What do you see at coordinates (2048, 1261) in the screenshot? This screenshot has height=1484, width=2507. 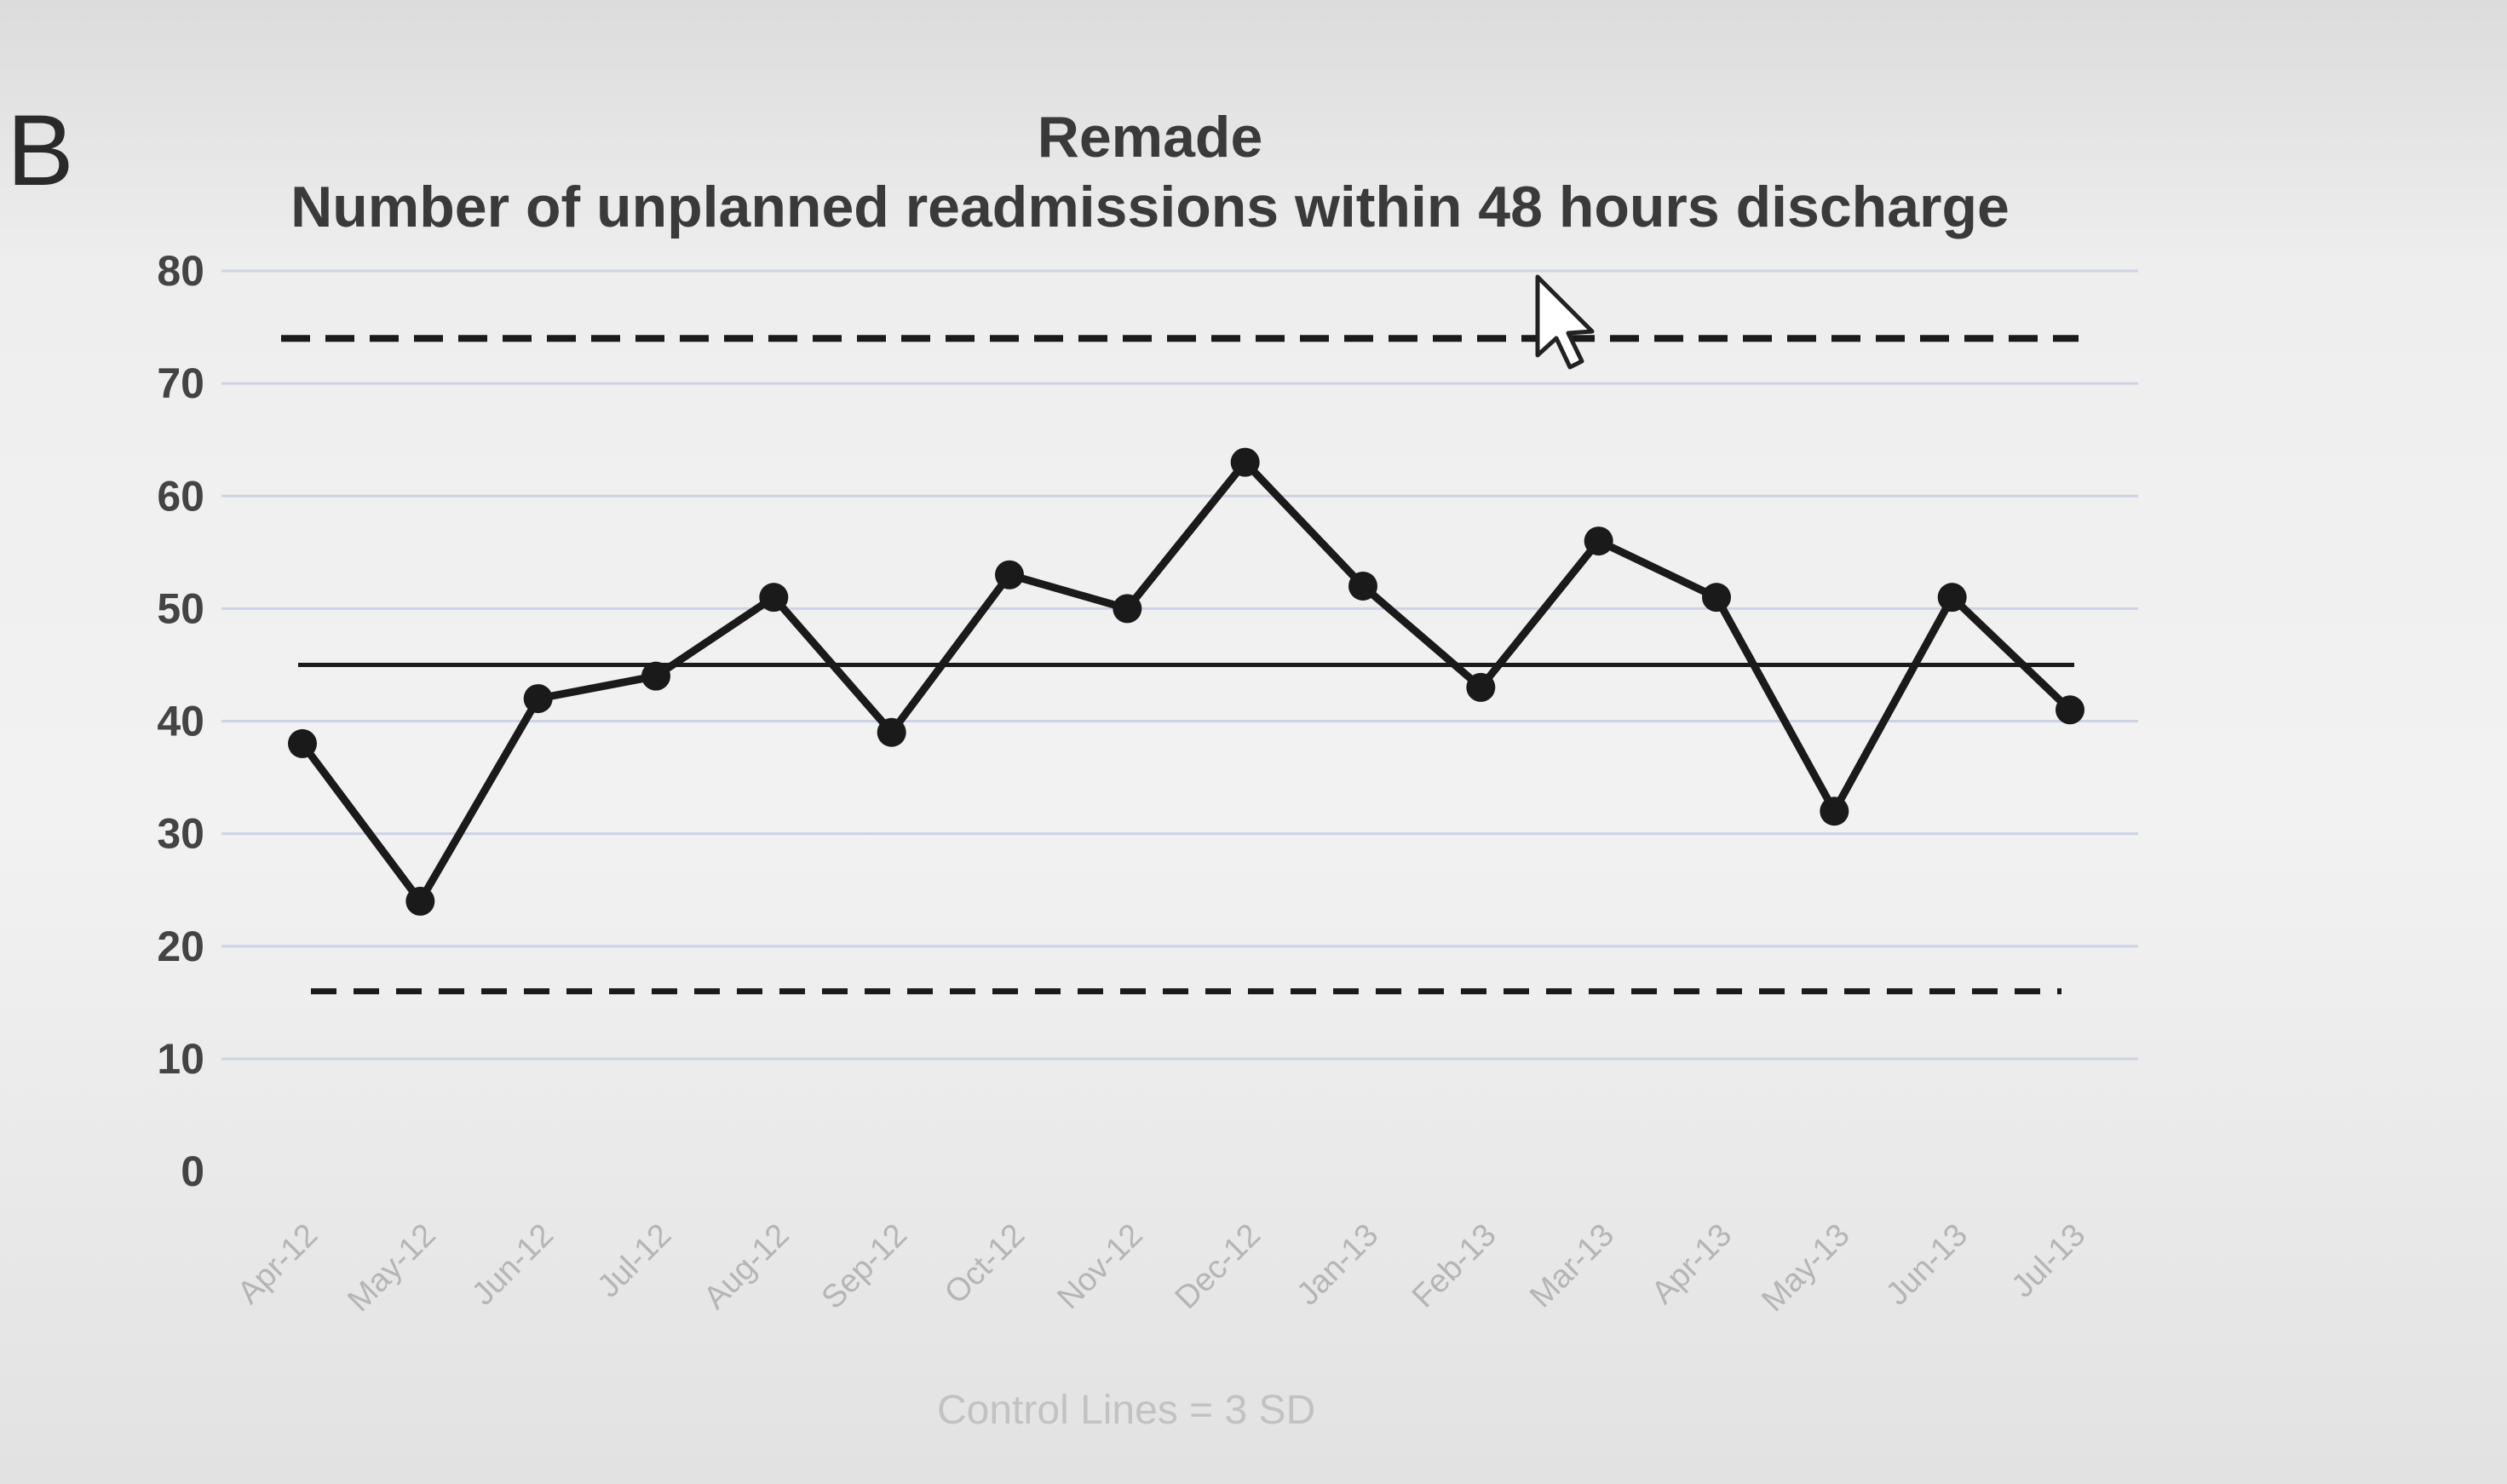 I see `x-tick-label: Jul-13` at bounding box center [2048, 1261].